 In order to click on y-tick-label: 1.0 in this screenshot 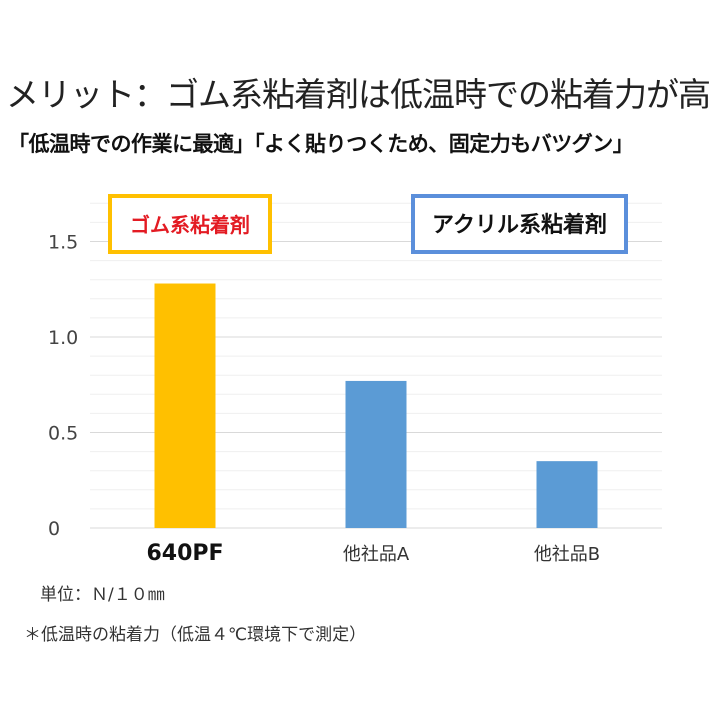, I will do `click(63, 338)`.